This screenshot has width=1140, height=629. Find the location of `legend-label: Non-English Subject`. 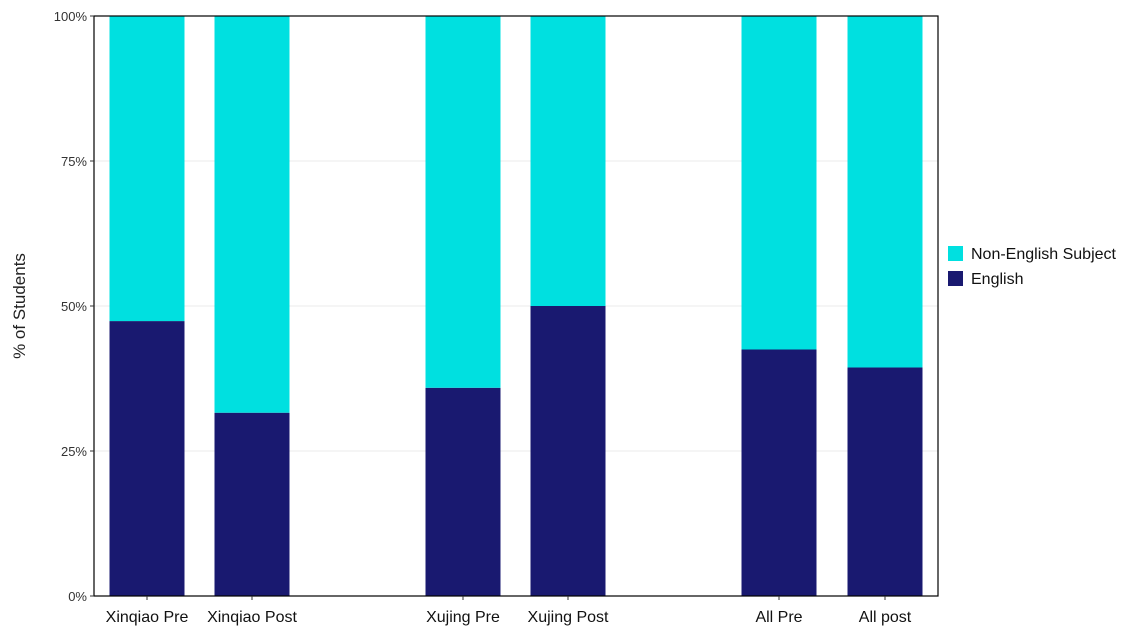

legend-label: Non-English Subject is located at coordinates (1044, 254).